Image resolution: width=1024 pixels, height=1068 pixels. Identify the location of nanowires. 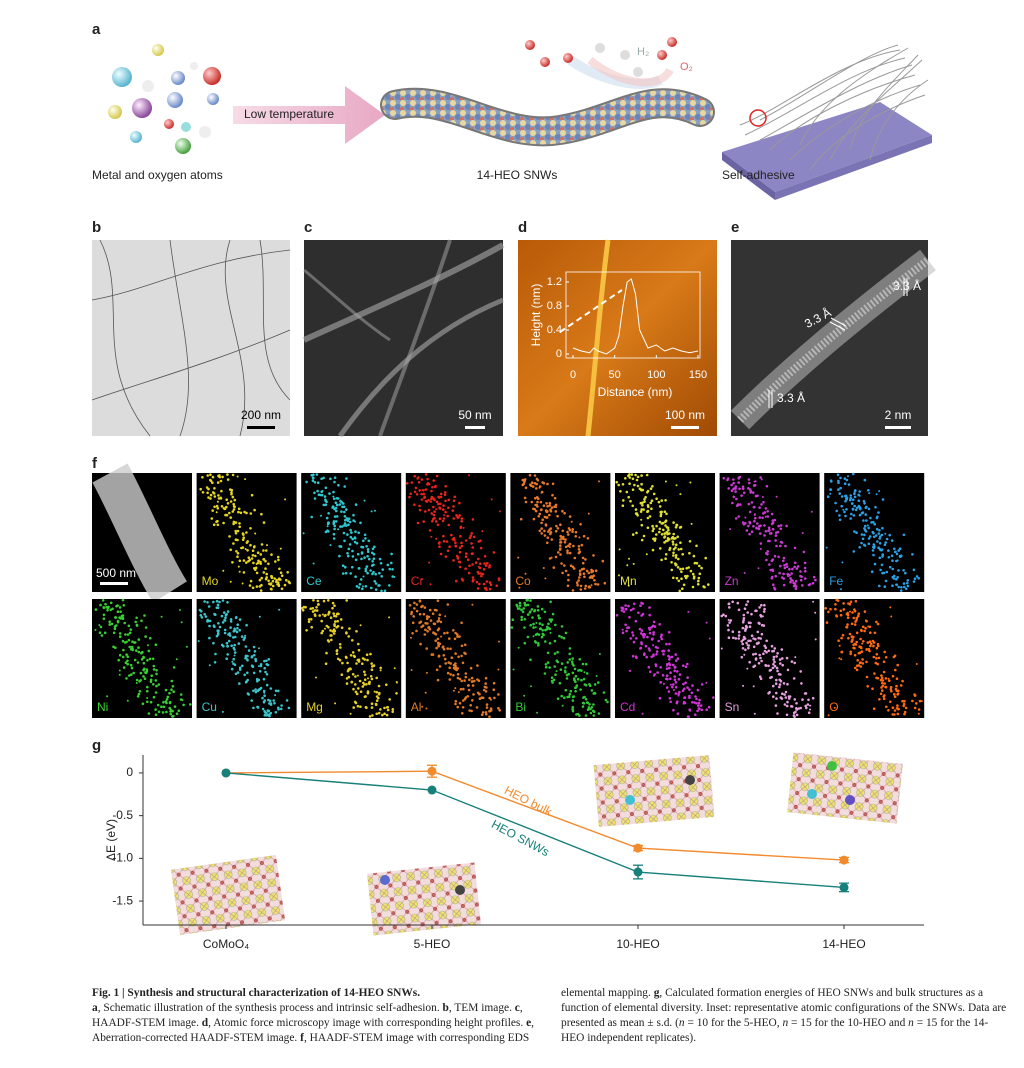
(403, 338).